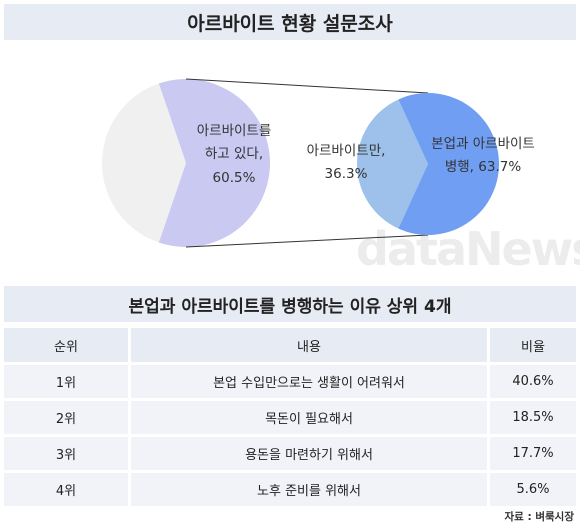  What do you see at coordinates (66, 417) in the screenshot?
I see `rank-cell: 2위` at bounding box center [66, 417].